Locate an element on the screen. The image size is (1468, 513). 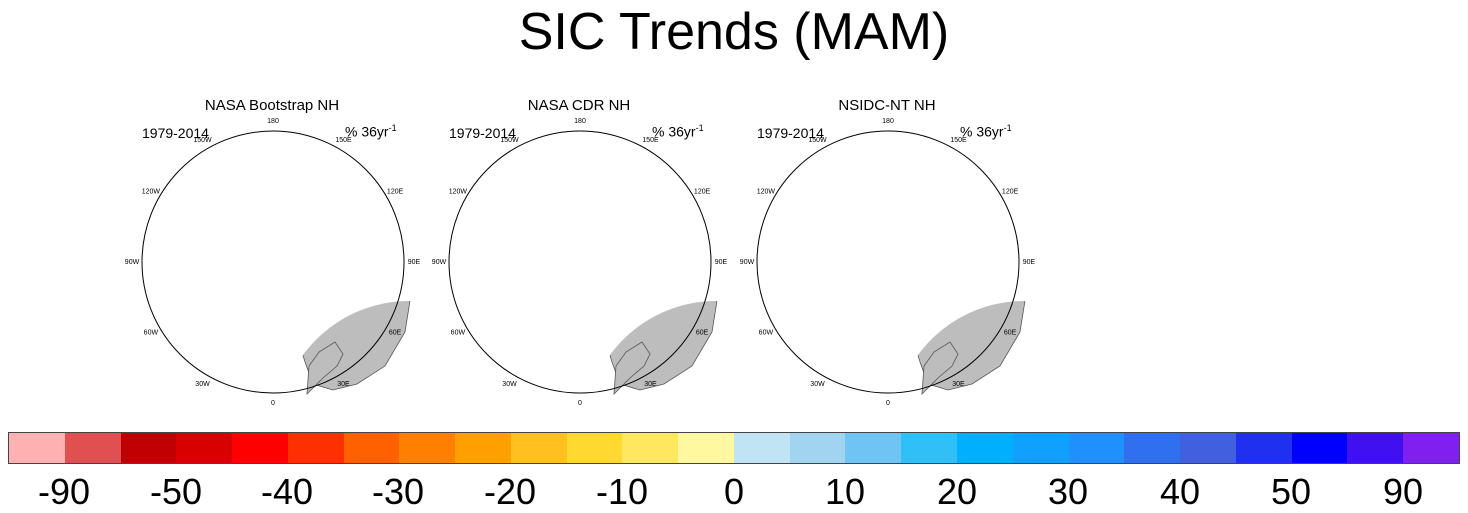
colorbar-label: -20 is located at coordinates (510, 491).